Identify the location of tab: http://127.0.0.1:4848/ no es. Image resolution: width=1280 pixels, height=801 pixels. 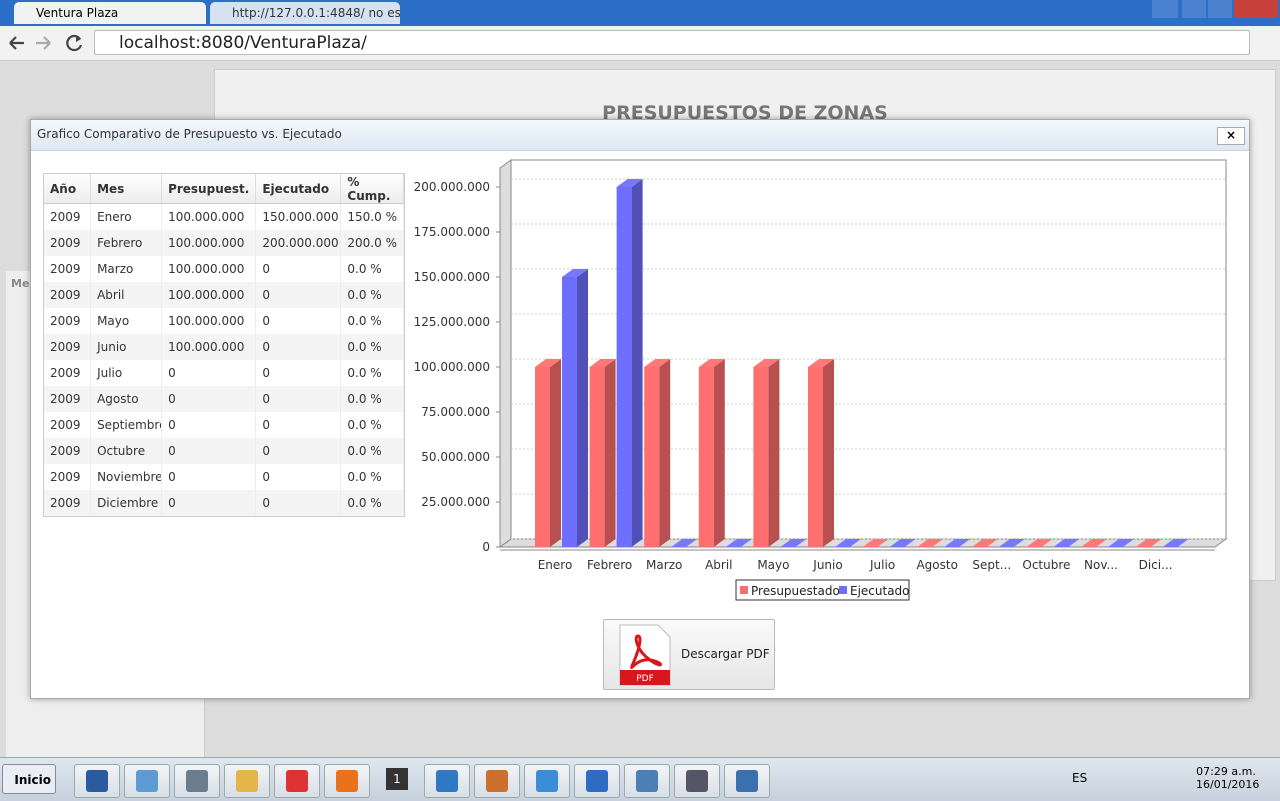
(305, 13).